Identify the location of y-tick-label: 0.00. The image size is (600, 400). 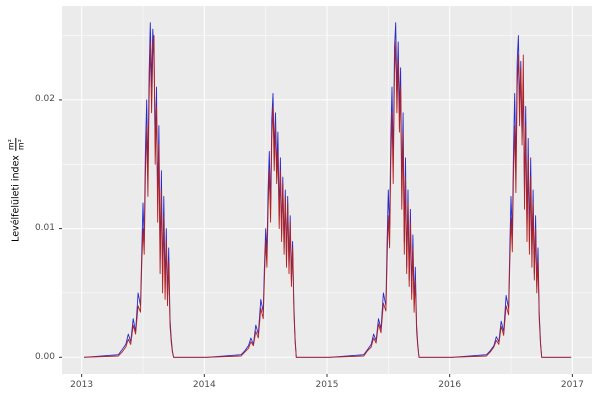
(44, 356).